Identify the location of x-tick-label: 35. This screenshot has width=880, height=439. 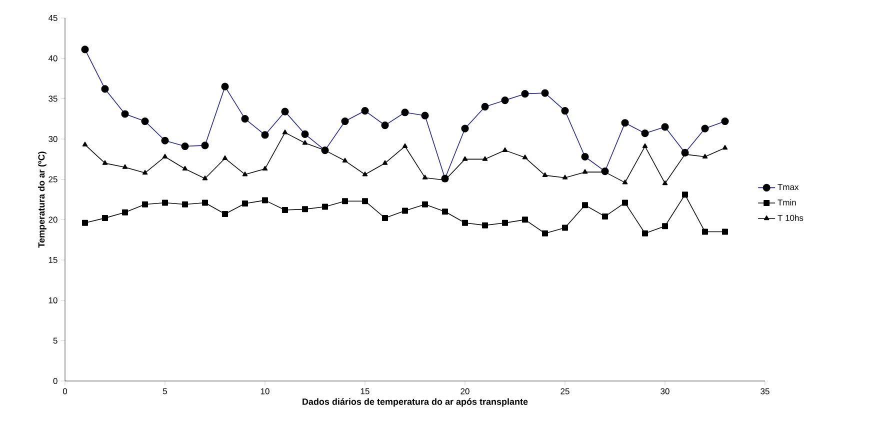
(765, 391).